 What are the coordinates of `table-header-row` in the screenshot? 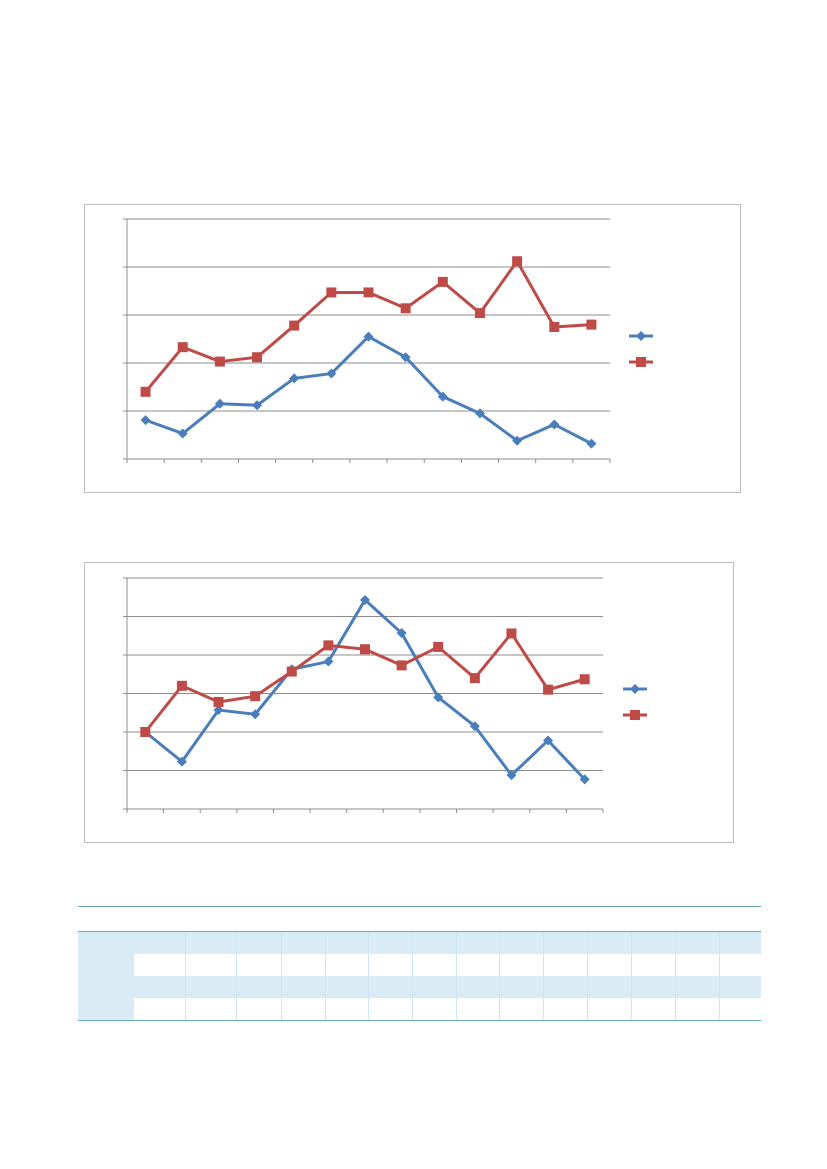 It's located at (419, 919).